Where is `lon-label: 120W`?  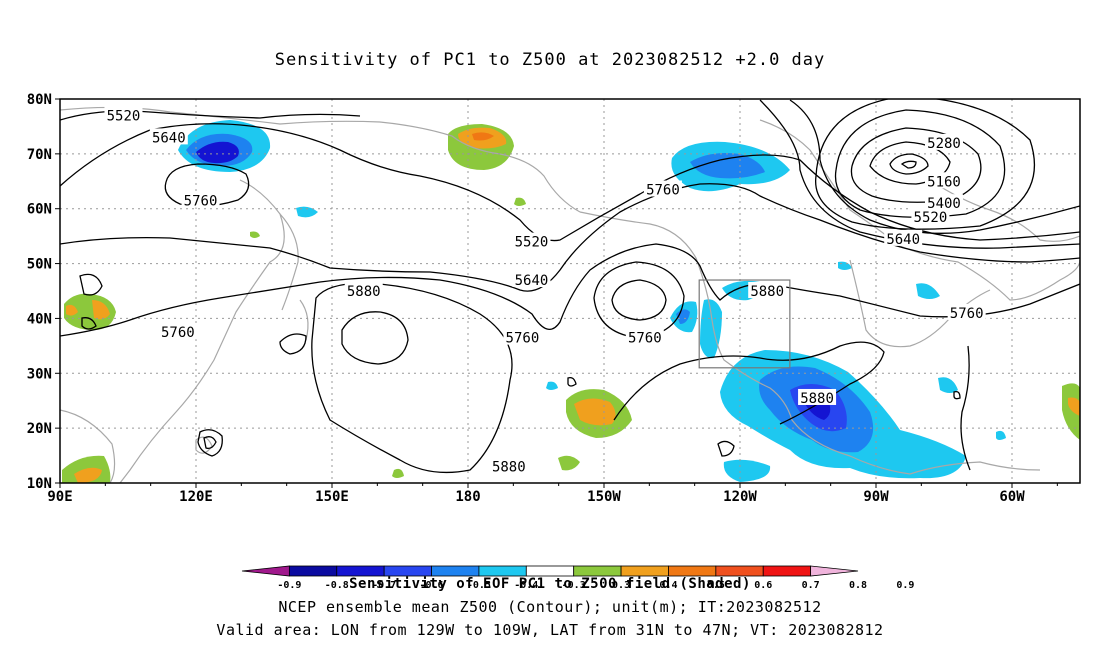 lon-label: 120W is located at coordinates (740, 497).